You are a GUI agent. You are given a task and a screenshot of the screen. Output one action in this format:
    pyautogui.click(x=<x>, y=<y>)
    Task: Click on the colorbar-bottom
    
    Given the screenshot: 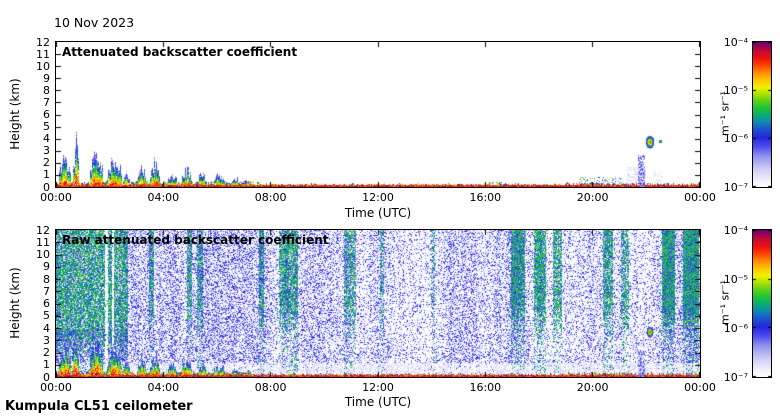 What is the action you would take?
    pyautogui.click(x=762, y=303)
    